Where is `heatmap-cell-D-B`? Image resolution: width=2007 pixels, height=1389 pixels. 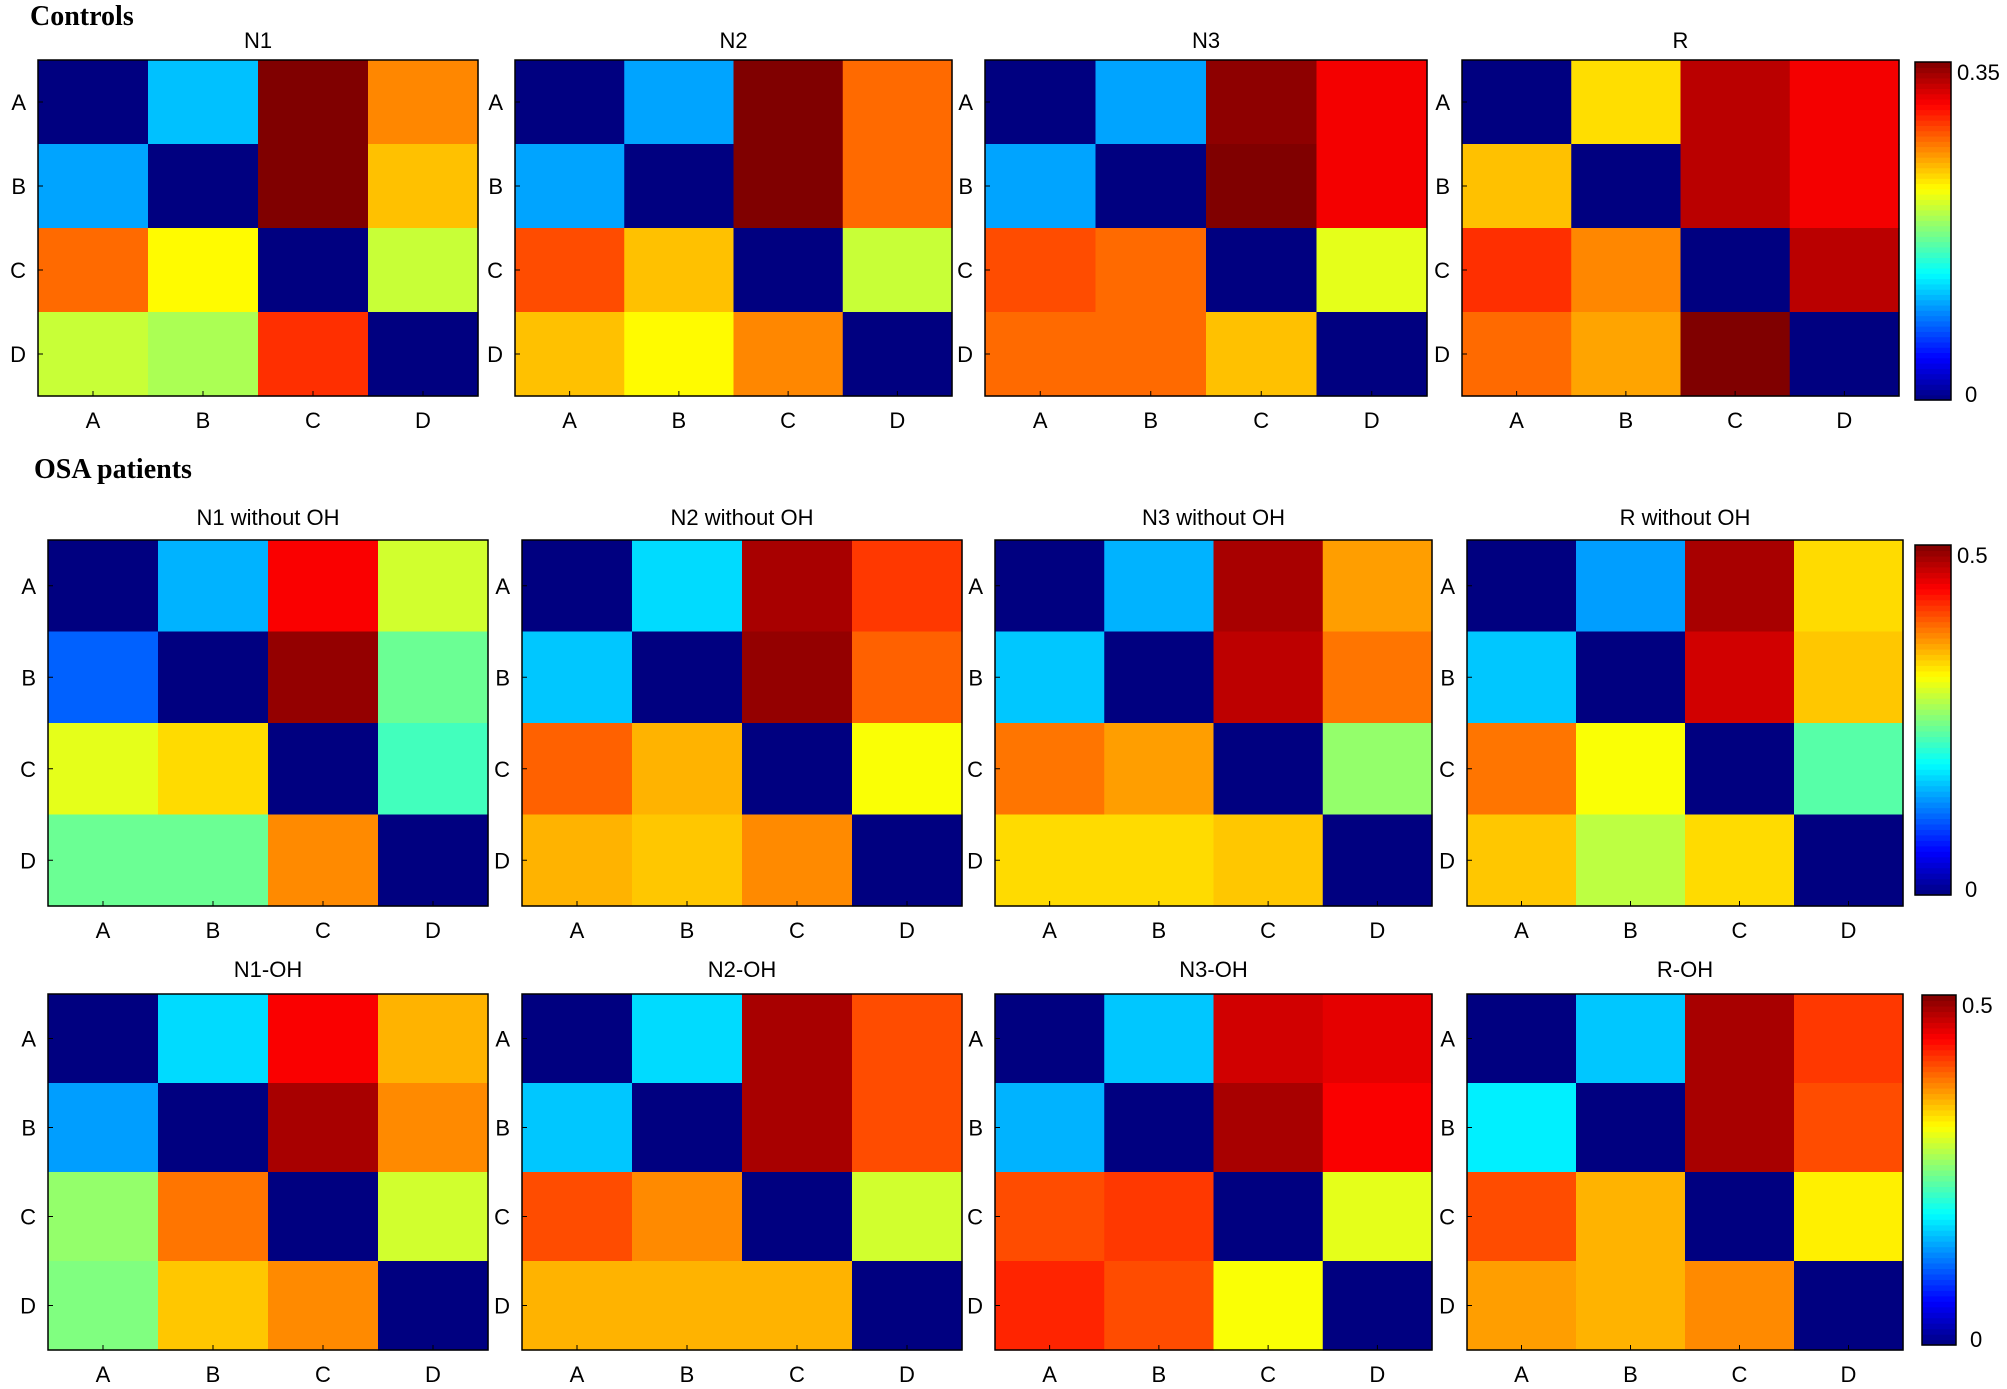
heatmap-cell-D-B is located at coordinates (1159, 860).